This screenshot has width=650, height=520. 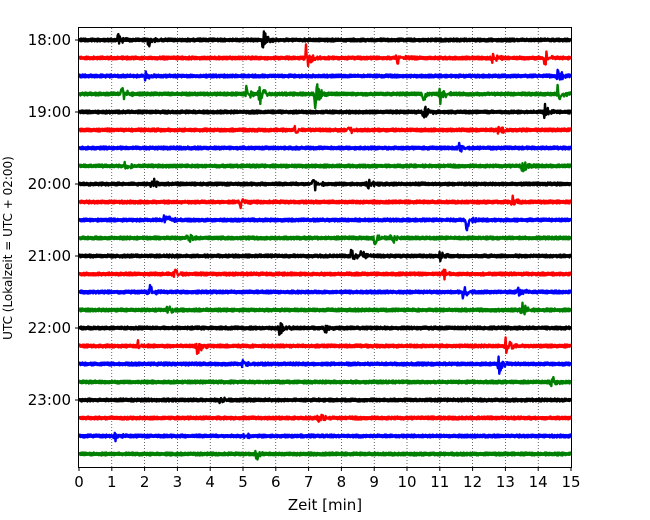 I want to click on y-tick-label: 19:00, so click(x=49, y=112).